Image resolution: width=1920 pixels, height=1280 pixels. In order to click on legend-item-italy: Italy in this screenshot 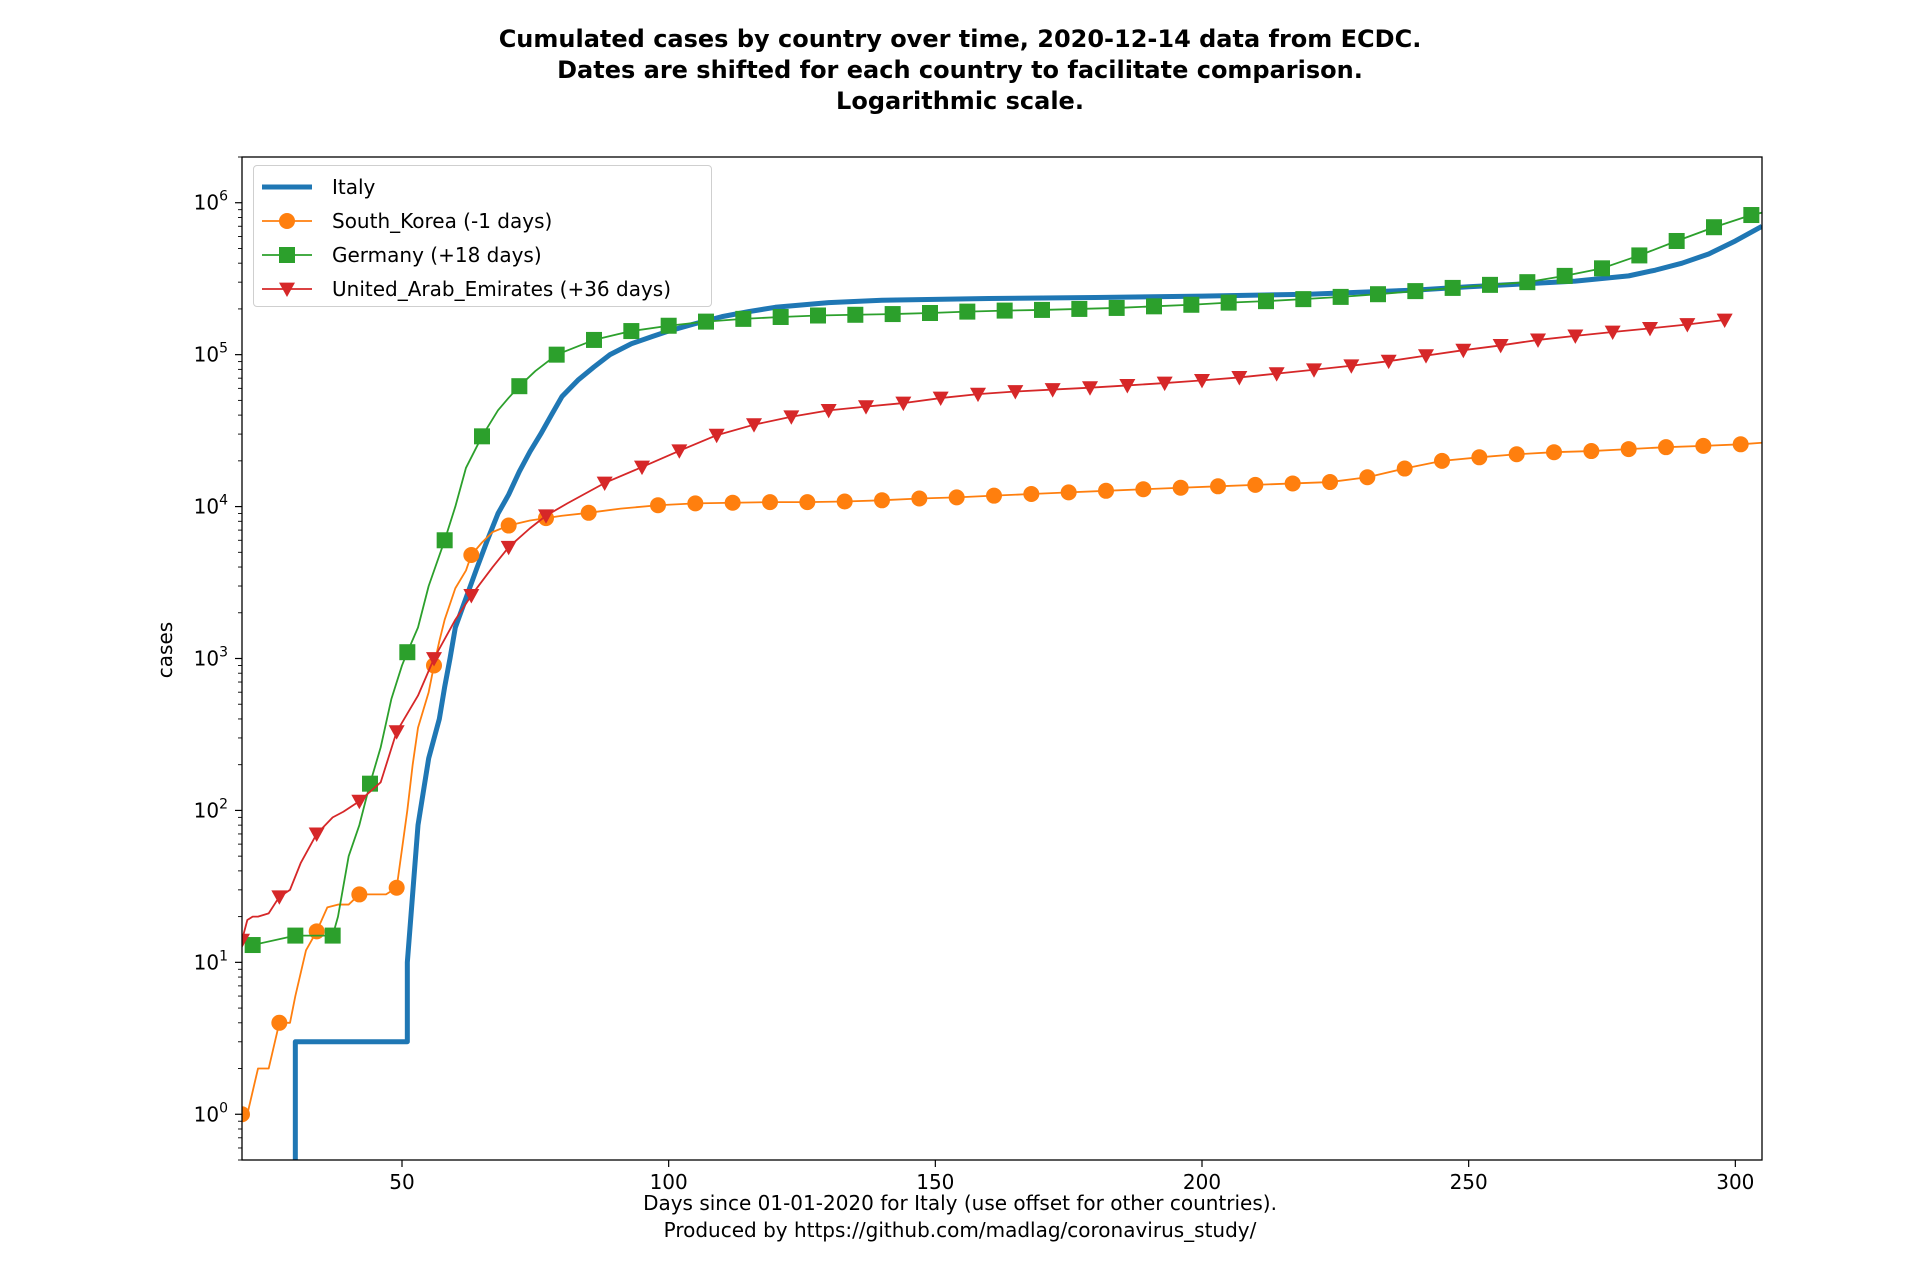, I will do `click(482, 187)`.